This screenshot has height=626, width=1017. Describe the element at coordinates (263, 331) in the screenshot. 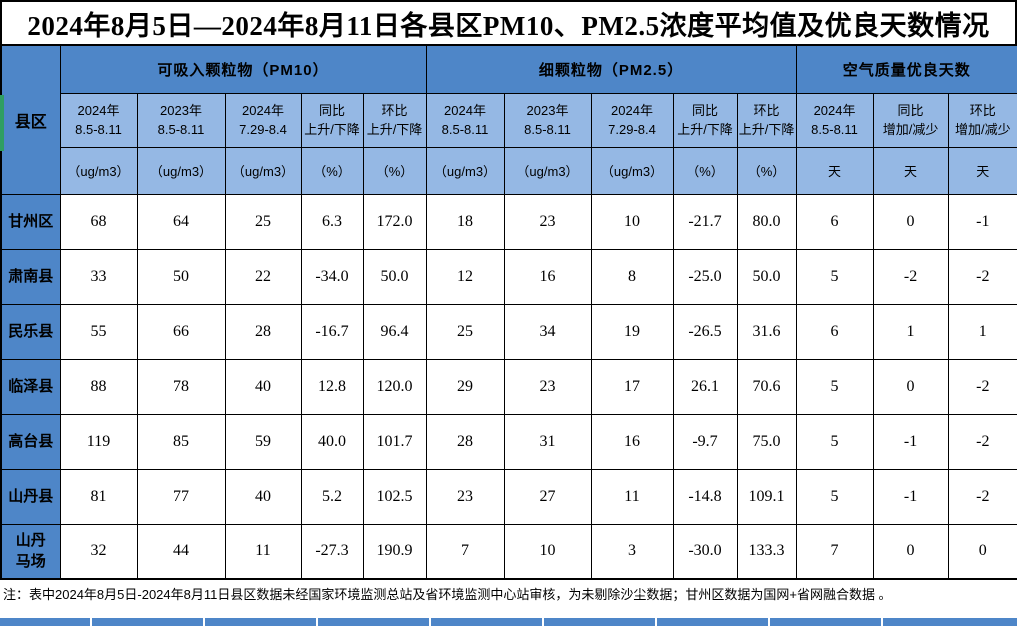

I see `data-cell: 28` at that location.